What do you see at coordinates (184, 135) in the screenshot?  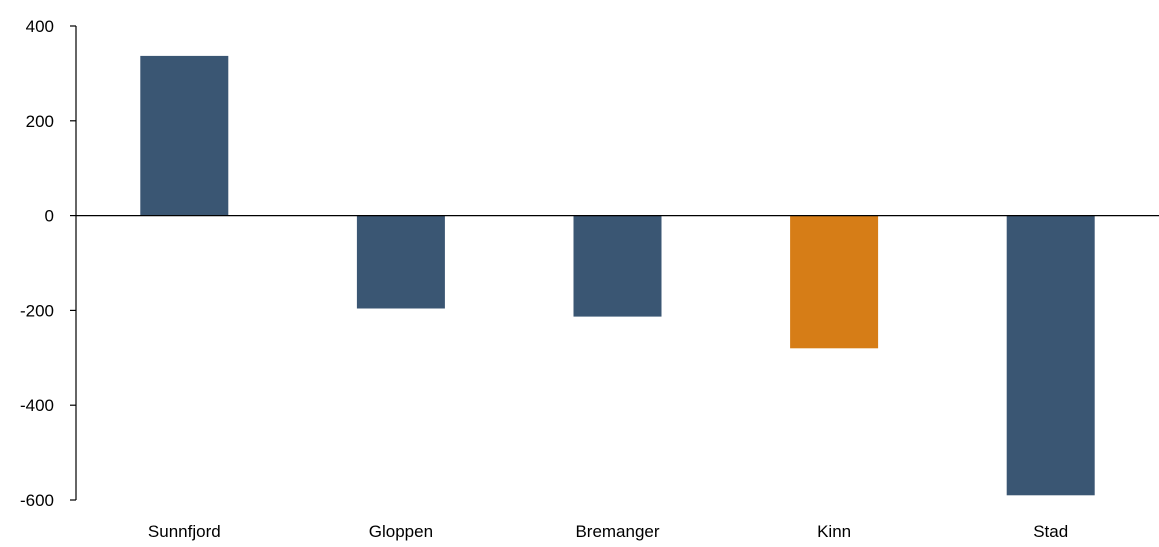 I see `bar-sunnfjord` at bounding box center [184, 135].